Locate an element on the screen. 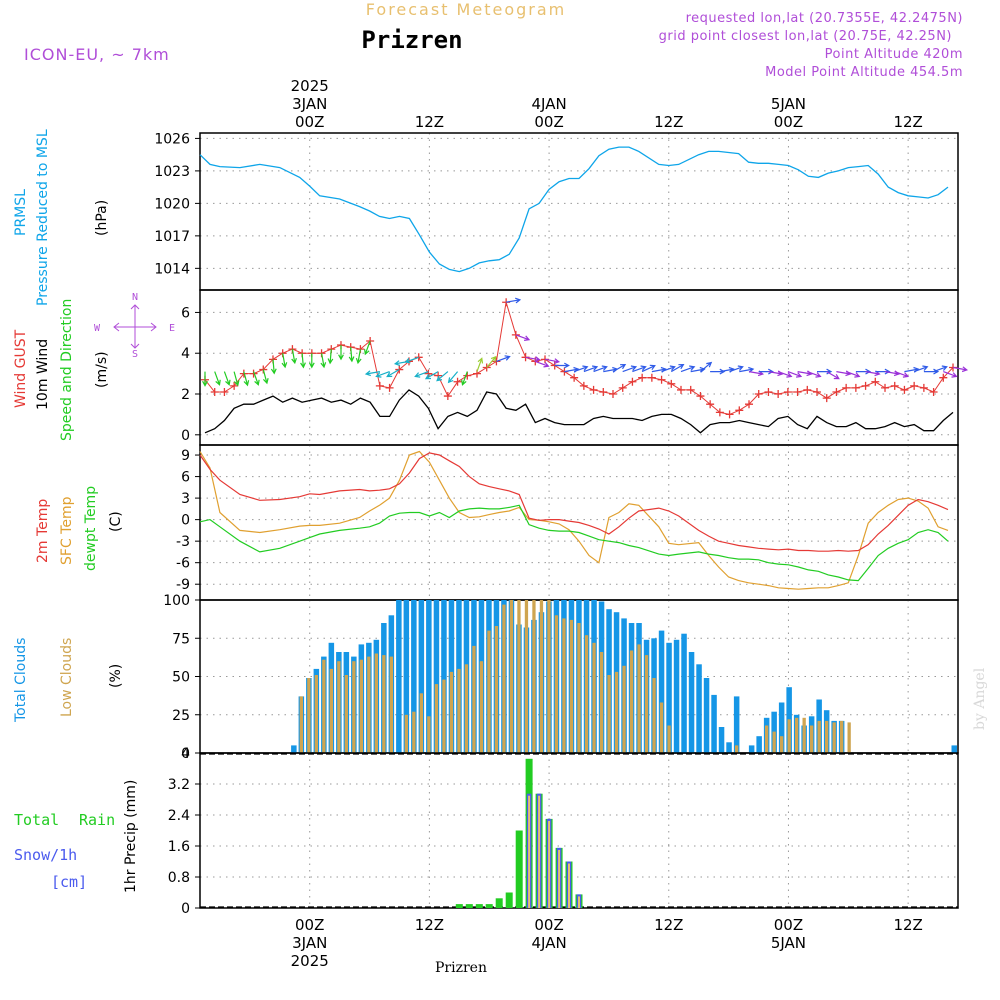  ytick-label: -6 is located at coordinates (183, 564).